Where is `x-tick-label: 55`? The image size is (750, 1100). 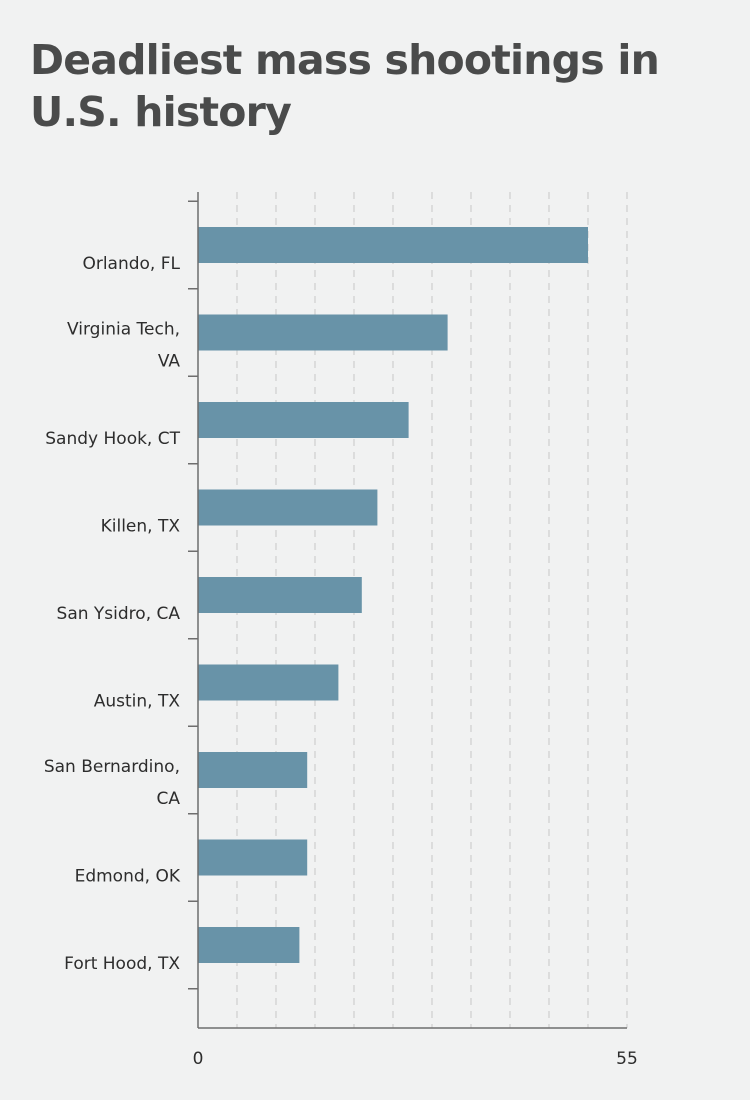
x-tick-label: 55 is located at coordinates (627, 1059).